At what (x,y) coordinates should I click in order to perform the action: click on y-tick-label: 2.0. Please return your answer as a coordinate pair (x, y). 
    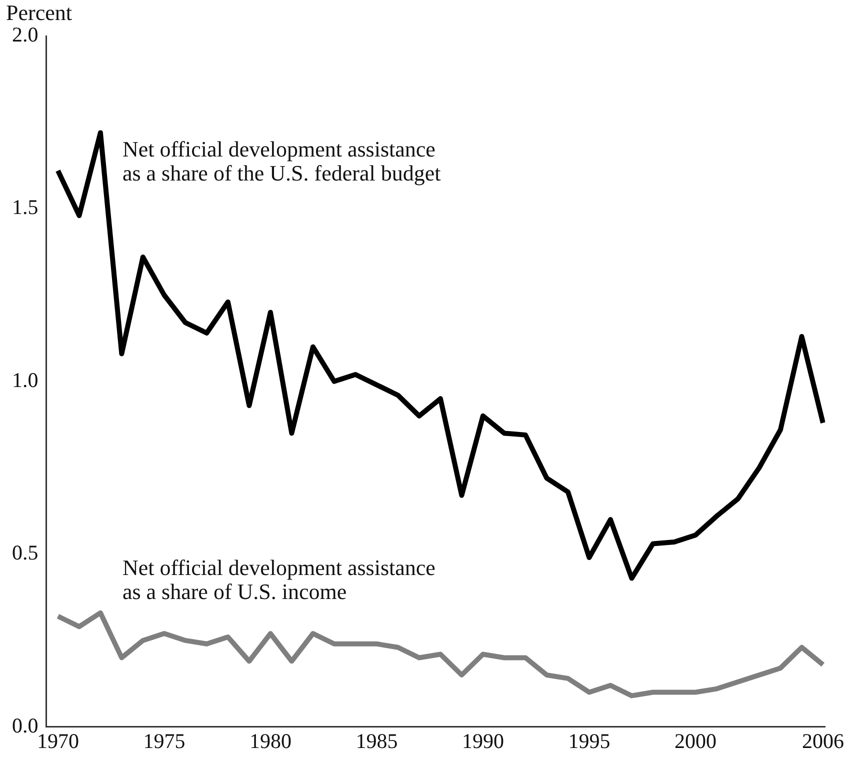
    Looking at the image, I should click on (25, 34).